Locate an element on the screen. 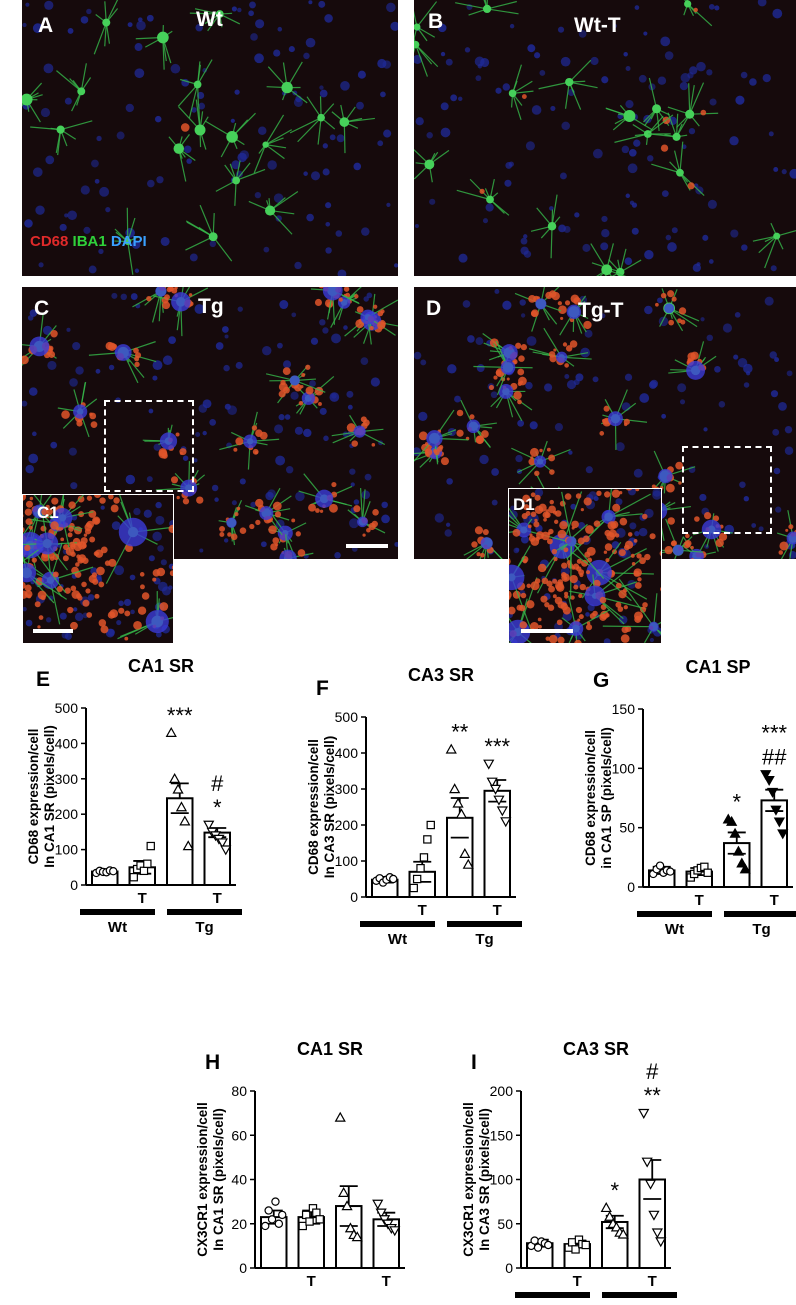 This screenshot has width=796, height=1305. legend-cd68: CD68 is located at coordinates (49, 241).